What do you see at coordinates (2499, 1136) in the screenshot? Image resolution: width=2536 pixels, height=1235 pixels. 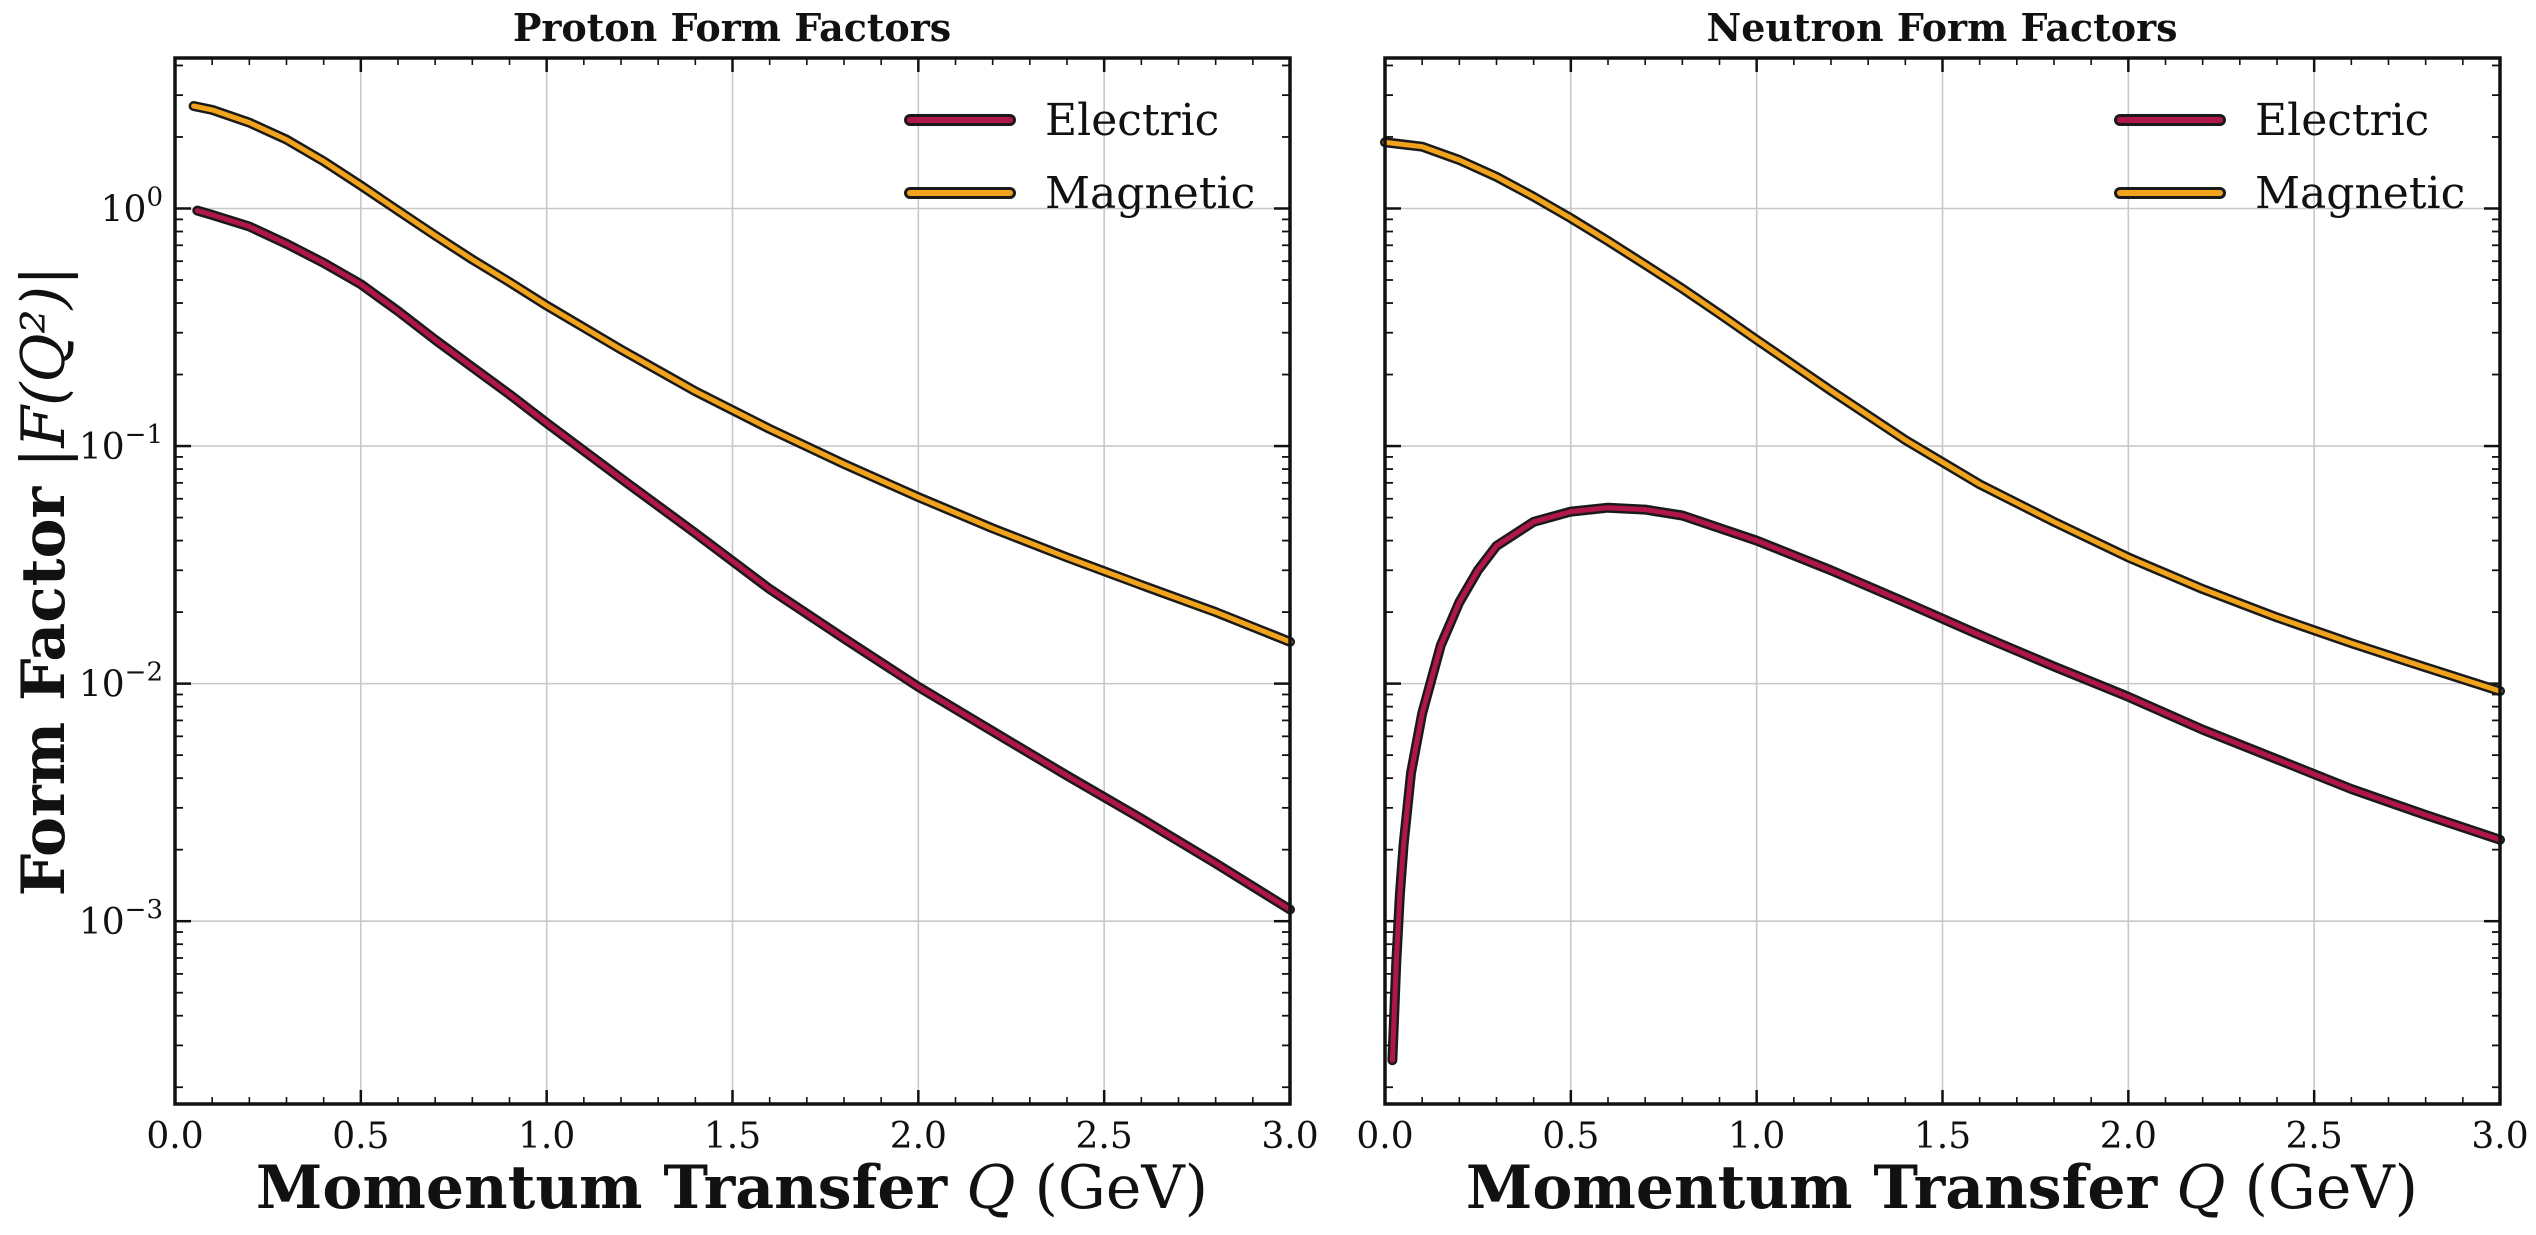 I see `neutron-x-tick-label: 3.0` at bounding box center [2499, 1136].